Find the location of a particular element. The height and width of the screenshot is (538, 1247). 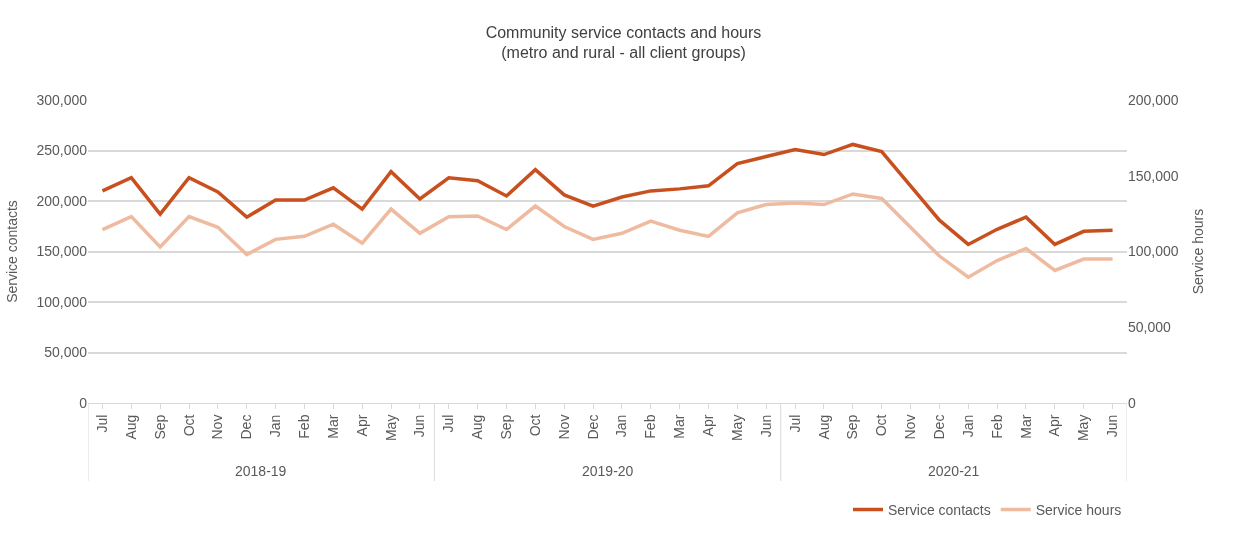

chart-title: Community service contacts and hours is located at coordinates (623, 32).